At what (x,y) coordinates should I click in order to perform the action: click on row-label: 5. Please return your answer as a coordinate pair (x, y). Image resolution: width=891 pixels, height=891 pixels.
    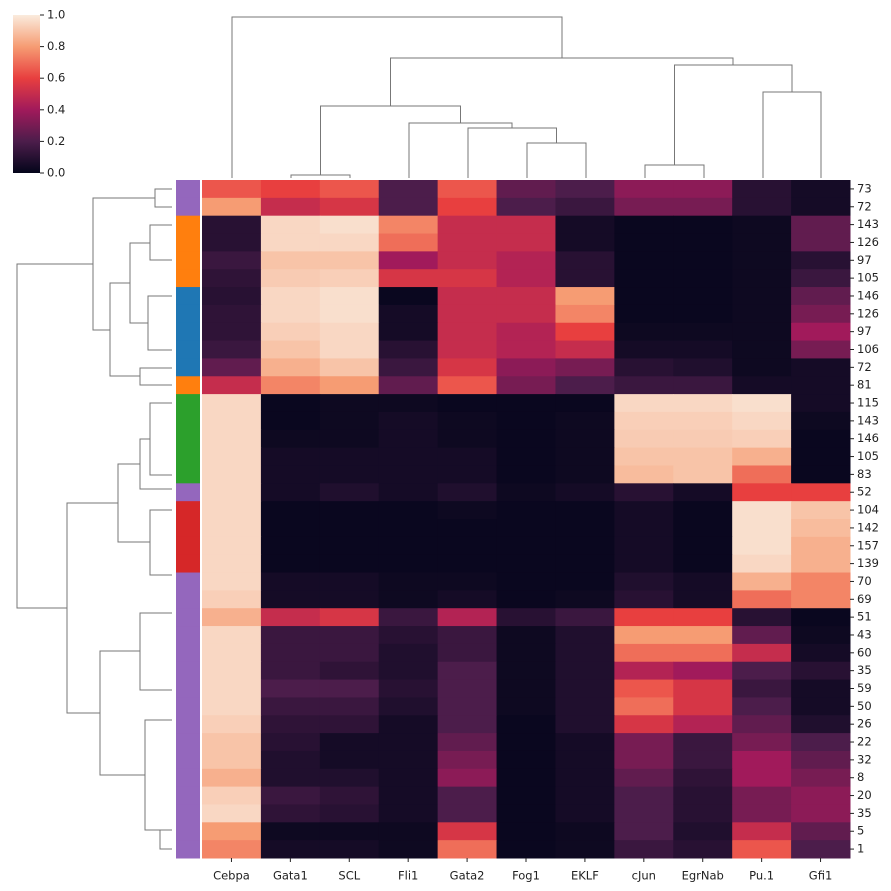
    Looking at the image, I should click on (860, 831).